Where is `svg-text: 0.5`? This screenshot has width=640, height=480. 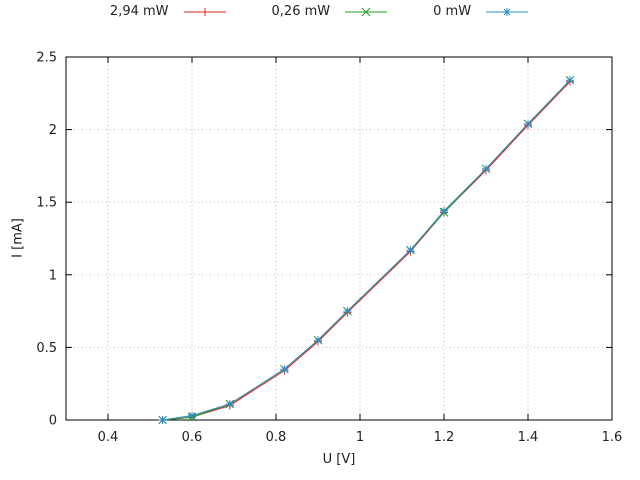
svg-text: 0.5 is located at coordinates (46, 348).